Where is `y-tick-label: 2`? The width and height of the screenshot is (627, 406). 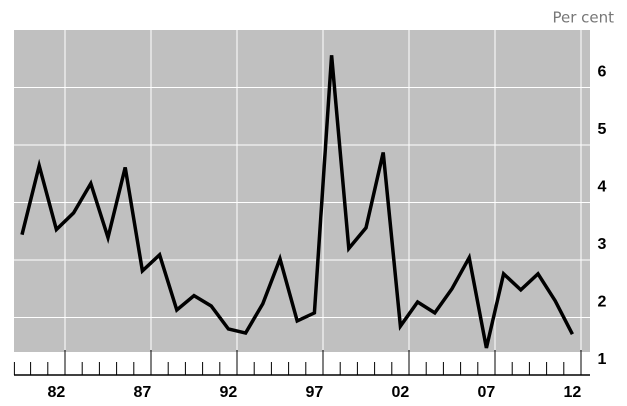 y-tick-label: 2 is located at coordinates (602, 302).